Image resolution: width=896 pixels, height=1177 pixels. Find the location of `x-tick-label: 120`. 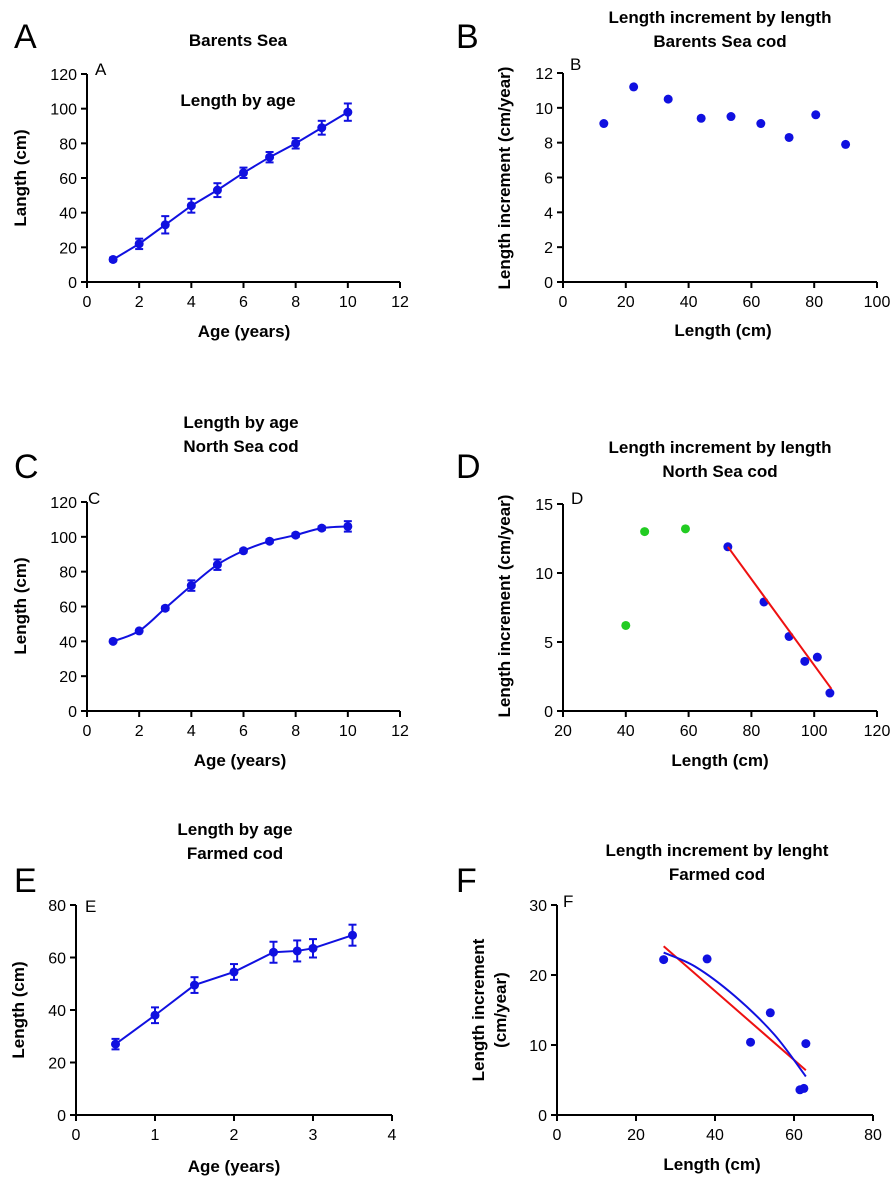

x-tick-label: 120 is located at coordinates (877, 731).